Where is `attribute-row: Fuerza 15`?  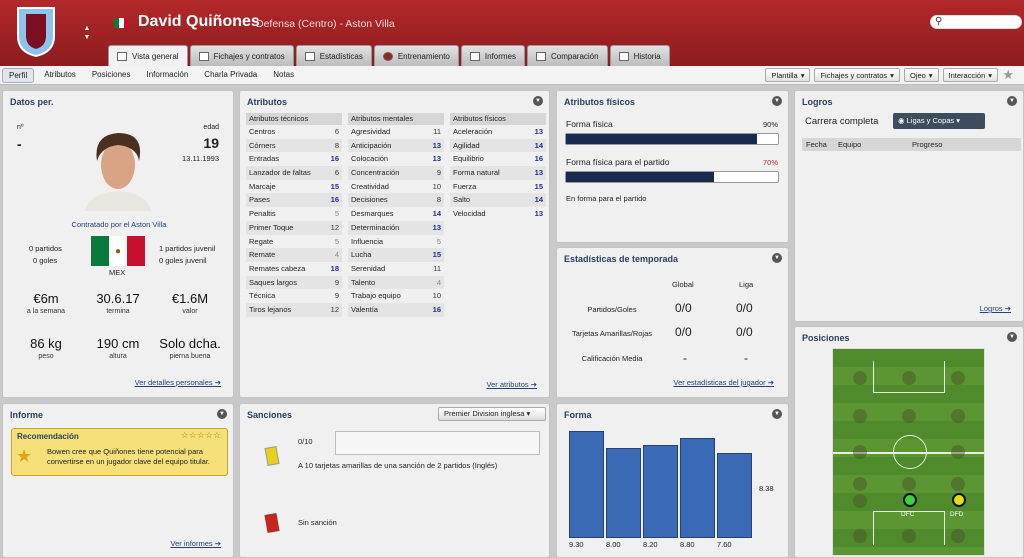
attribute-row: Fuerza 15 is located at coordinates (498, 187).